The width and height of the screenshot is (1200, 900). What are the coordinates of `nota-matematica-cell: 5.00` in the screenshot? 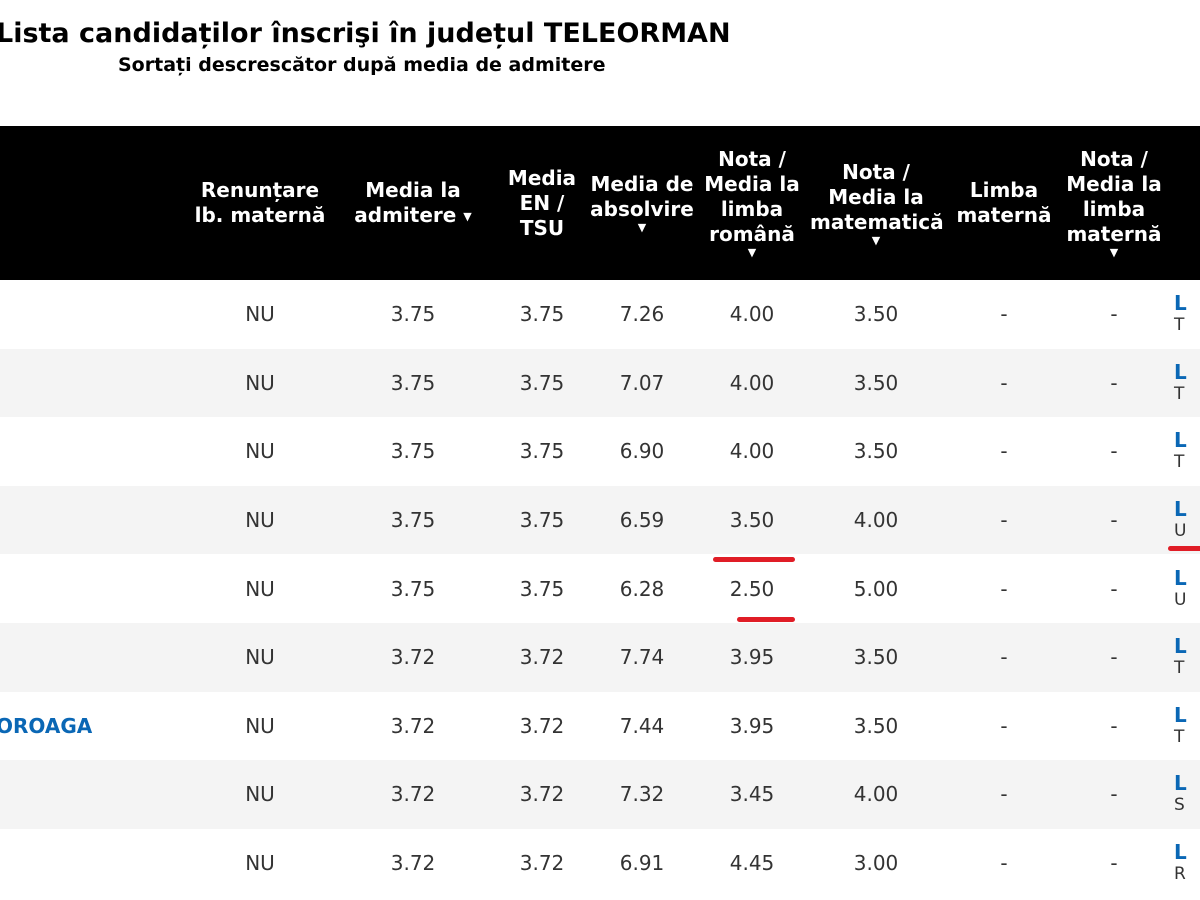 It's located at (876, 588).